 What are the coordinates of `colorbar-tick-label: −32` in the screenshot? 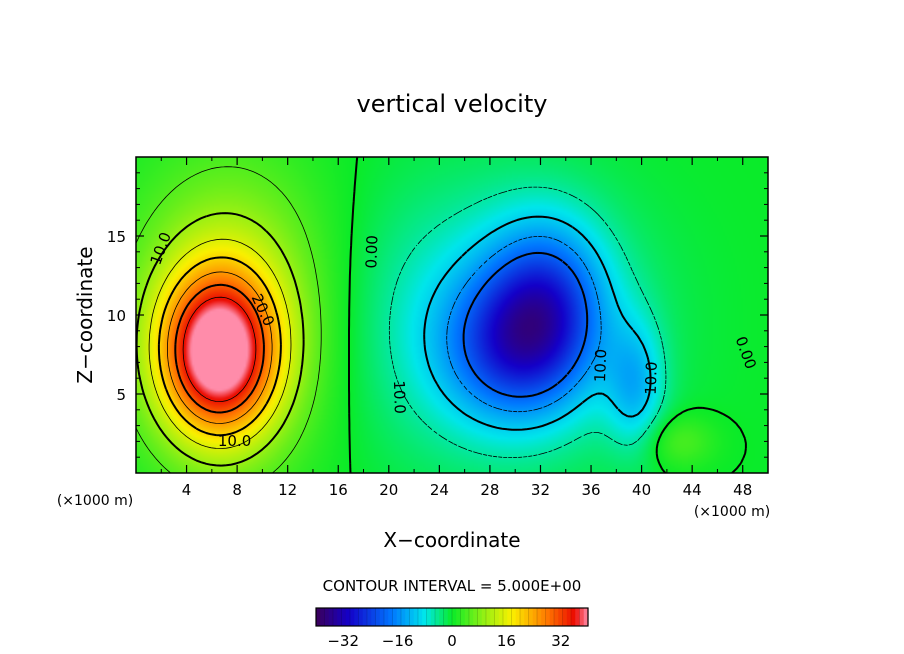 It's located at (343, 641).